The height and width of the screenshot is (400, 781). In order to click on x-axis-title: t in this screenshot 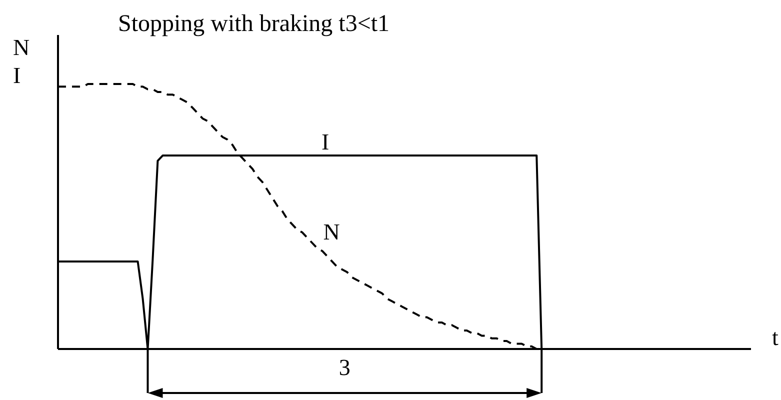, I will do `click(775, 337)`.